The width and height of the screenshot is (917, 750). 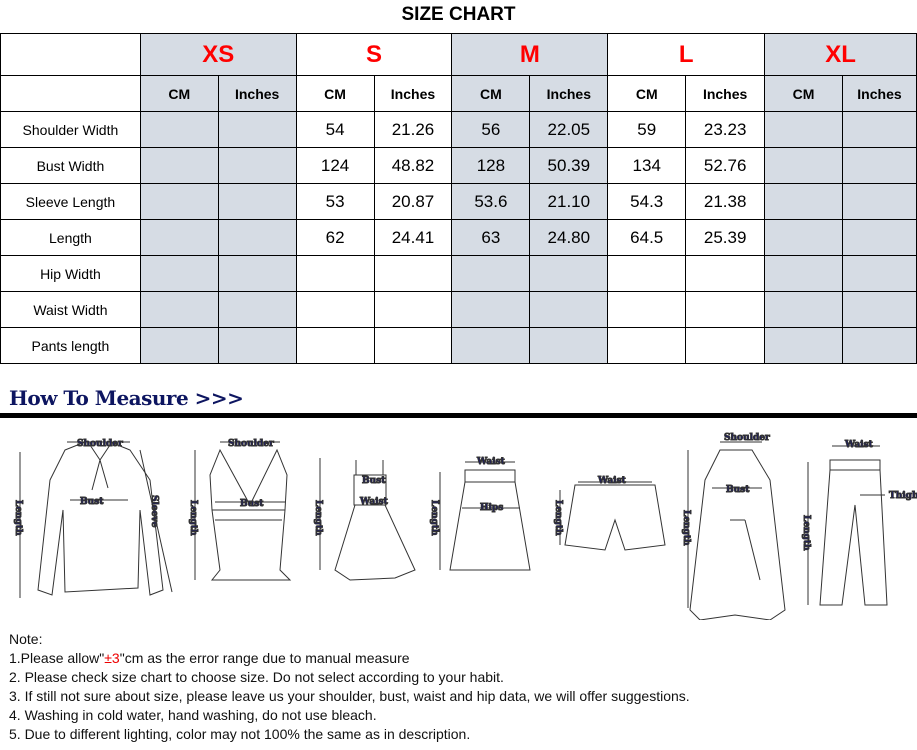 I want to click on row-label: Pants length, so click(x=70, y=345).